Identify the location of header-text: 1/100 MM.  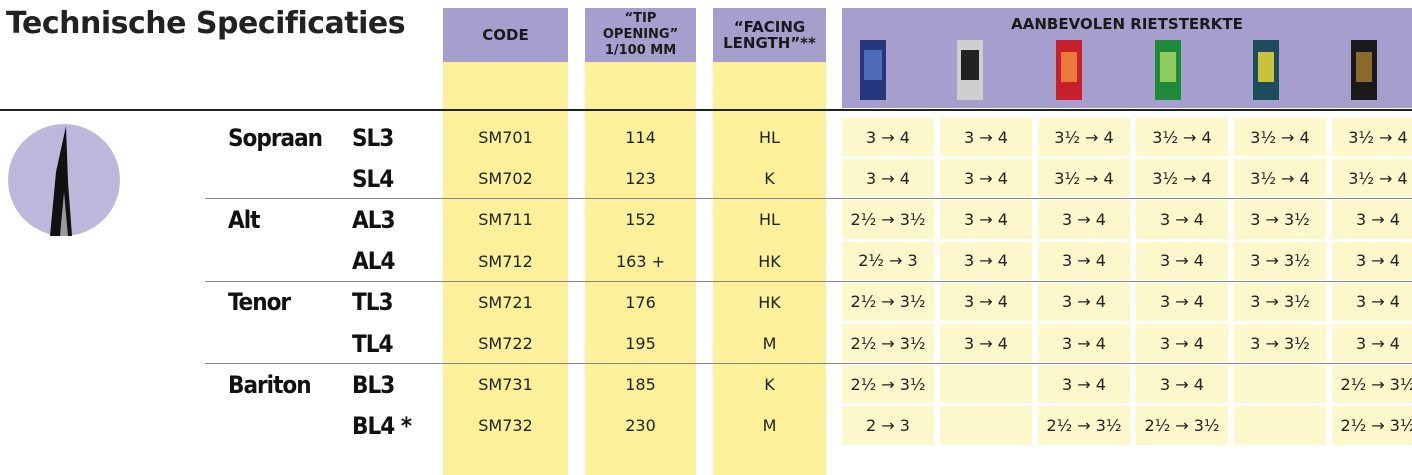
(640, 50).